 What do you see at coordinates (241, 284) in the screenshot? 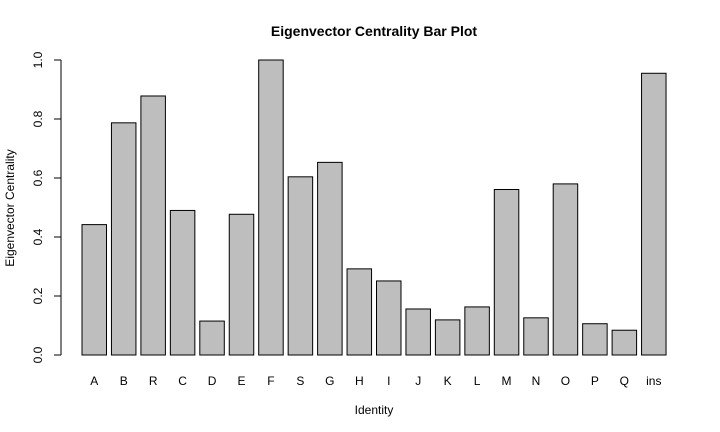
I see `bar-E` at bounding box center [241, 284].